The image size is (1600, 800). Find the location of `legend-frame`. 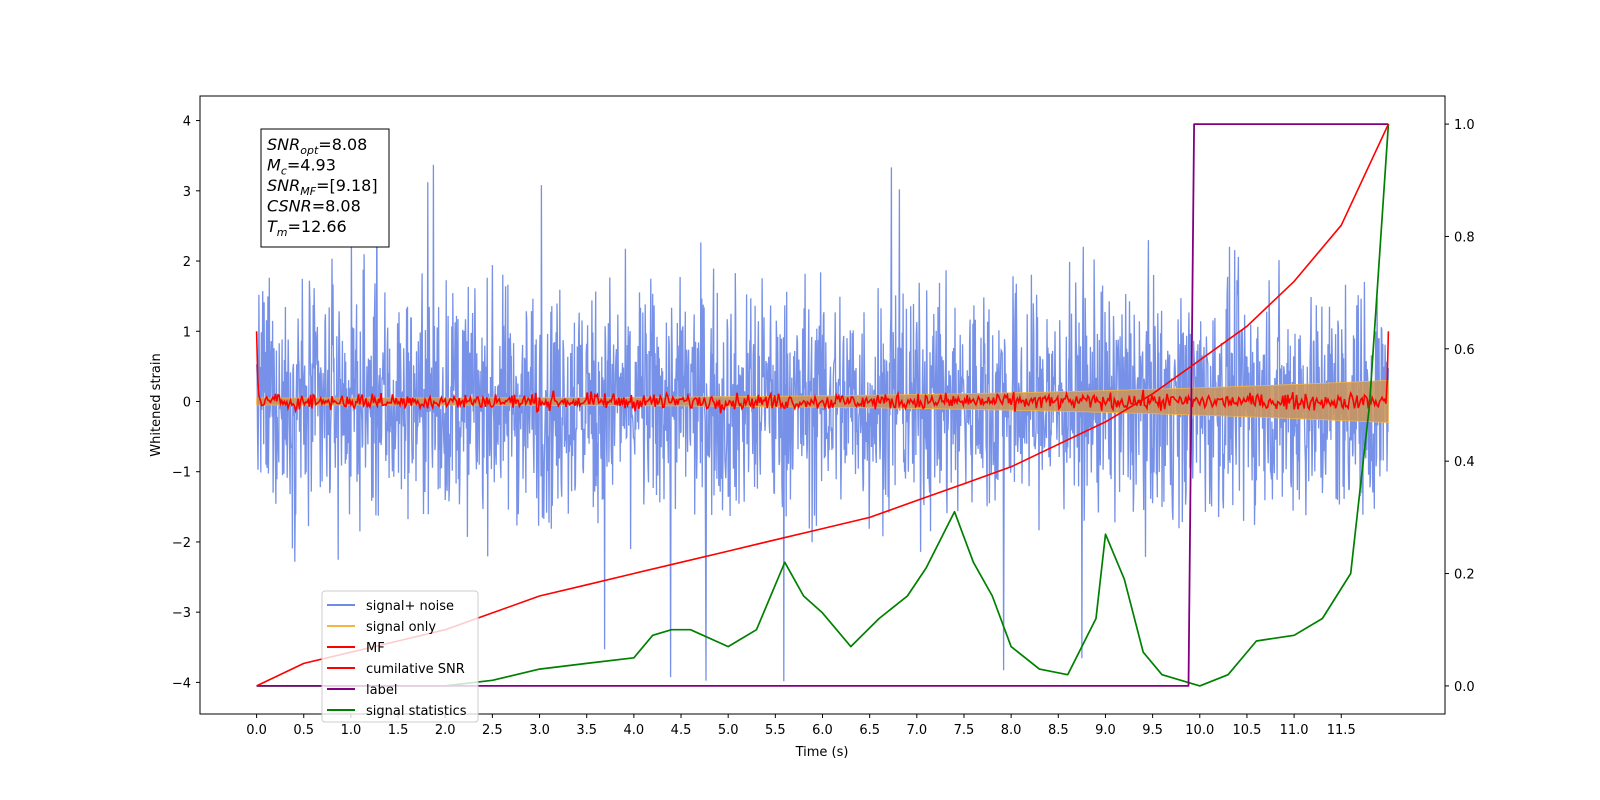

legend-frame is located at coordinates (400, 656).